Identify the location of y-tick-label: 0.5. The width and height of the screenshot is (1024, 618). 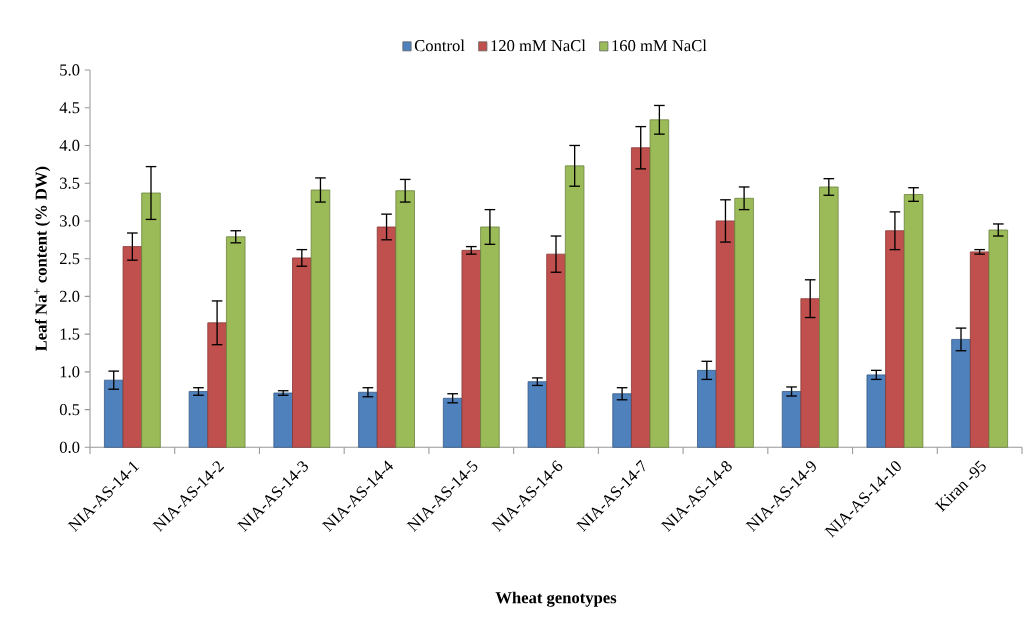
(69, 409).